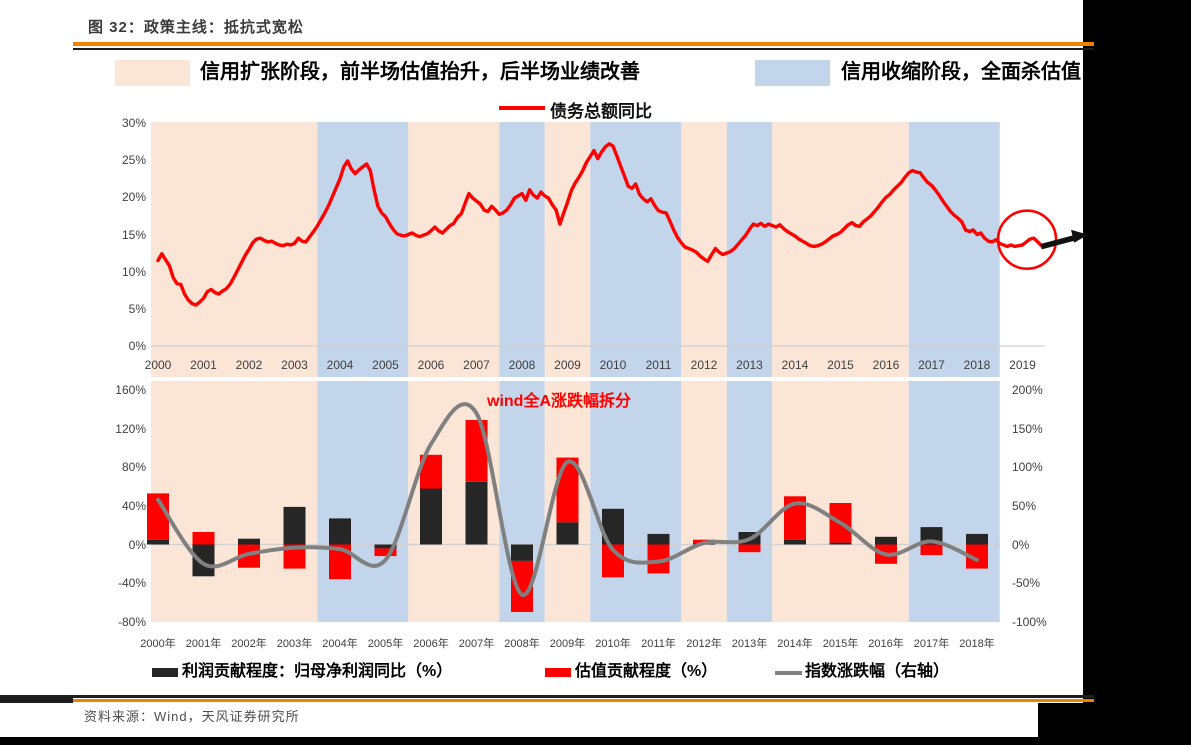  What do you see at coordinates (788, 673) in the screenshot?
I see `index-line-legend-swatch` at bounding box center [788, 673].